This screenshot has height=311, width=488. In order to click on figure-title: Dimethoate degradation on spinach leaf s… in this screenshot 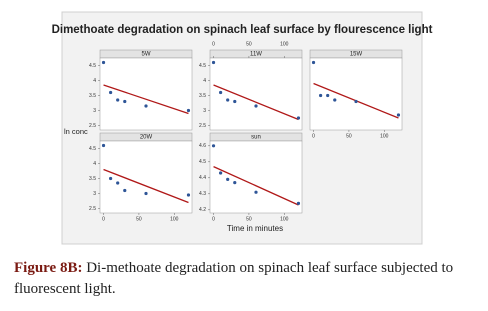, I will do `click(242, 30)`.